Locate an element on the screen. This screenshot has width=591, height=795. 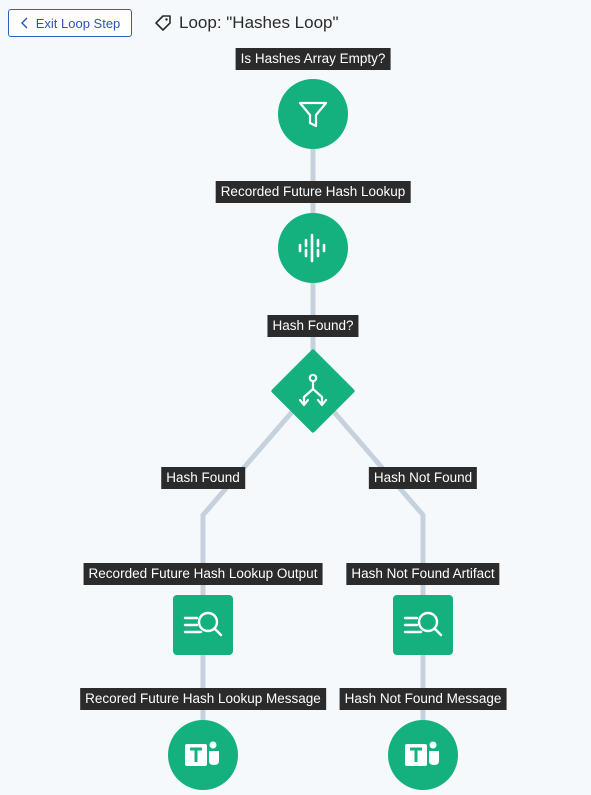
found-output-node is located at coordinates (203, 625).